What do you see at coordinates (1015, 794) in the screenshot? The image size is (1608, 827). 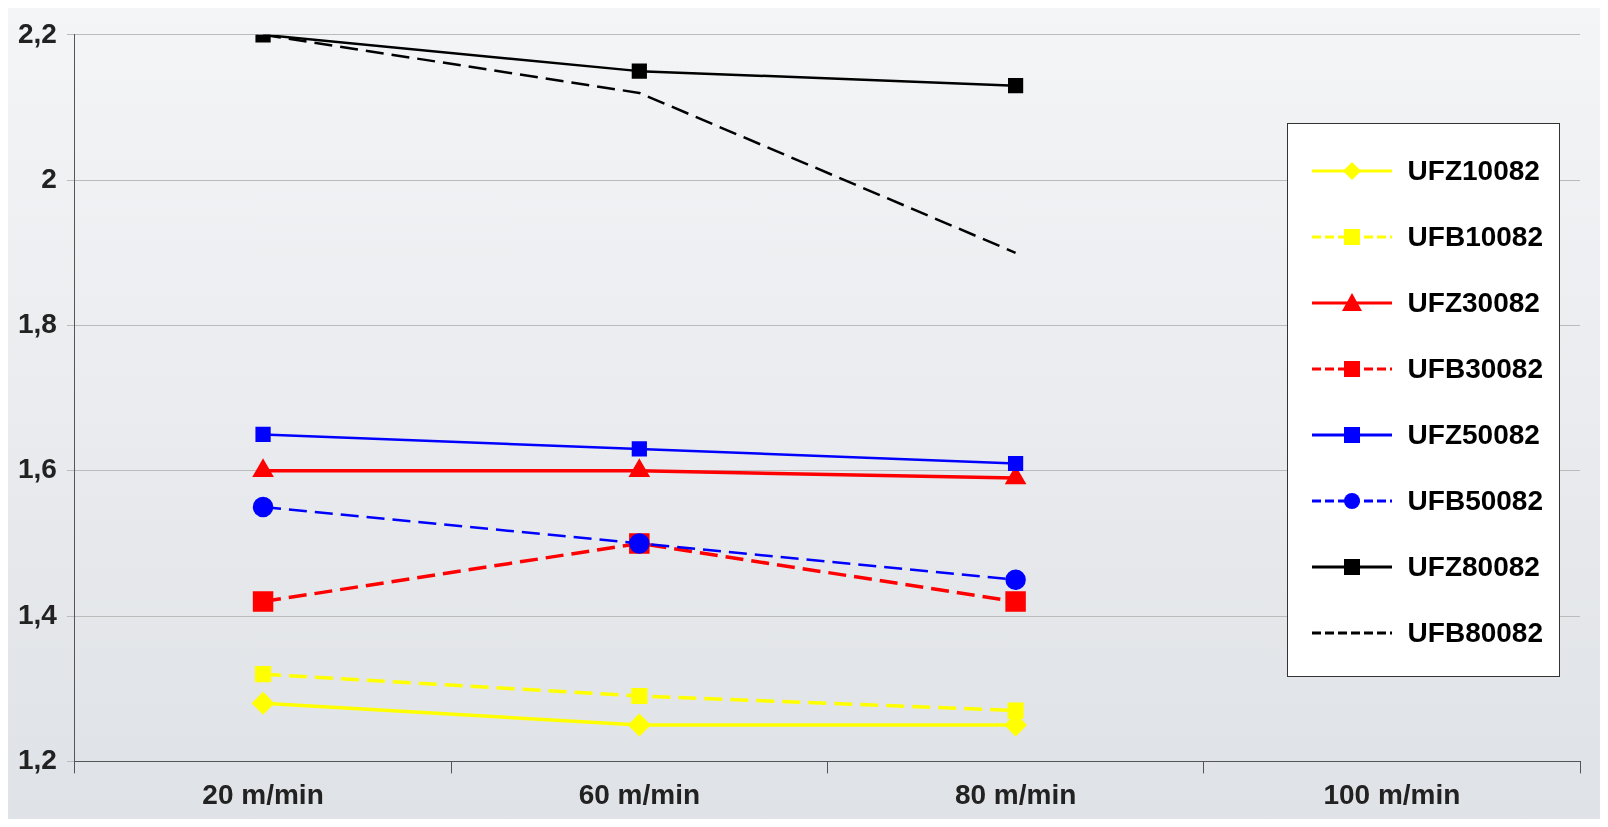 I see `x-tick-label: 80 m/min` at bounding box center [1015, 794].